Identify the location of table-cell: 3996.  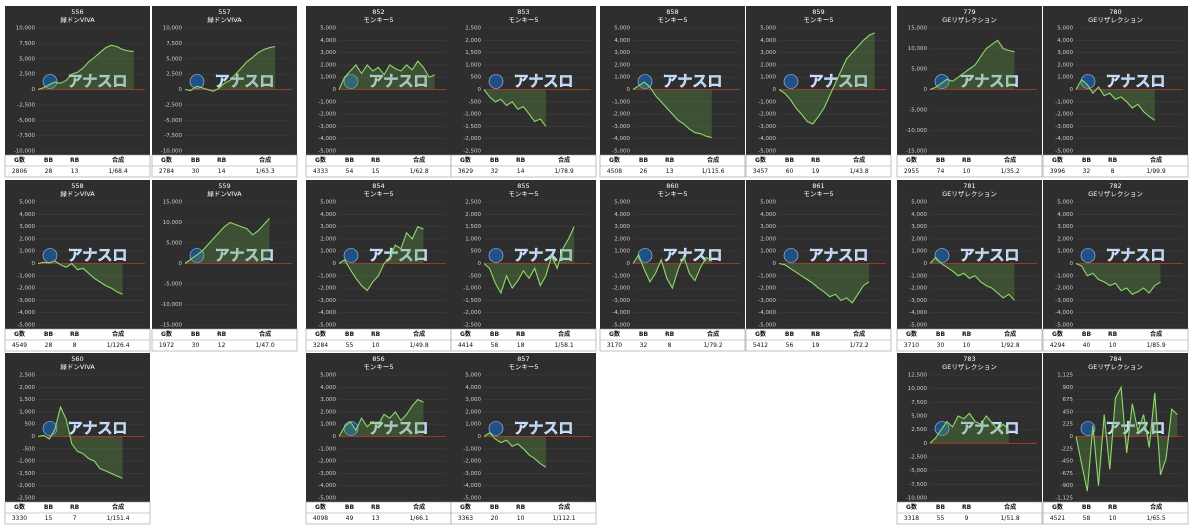
(1057, 171).